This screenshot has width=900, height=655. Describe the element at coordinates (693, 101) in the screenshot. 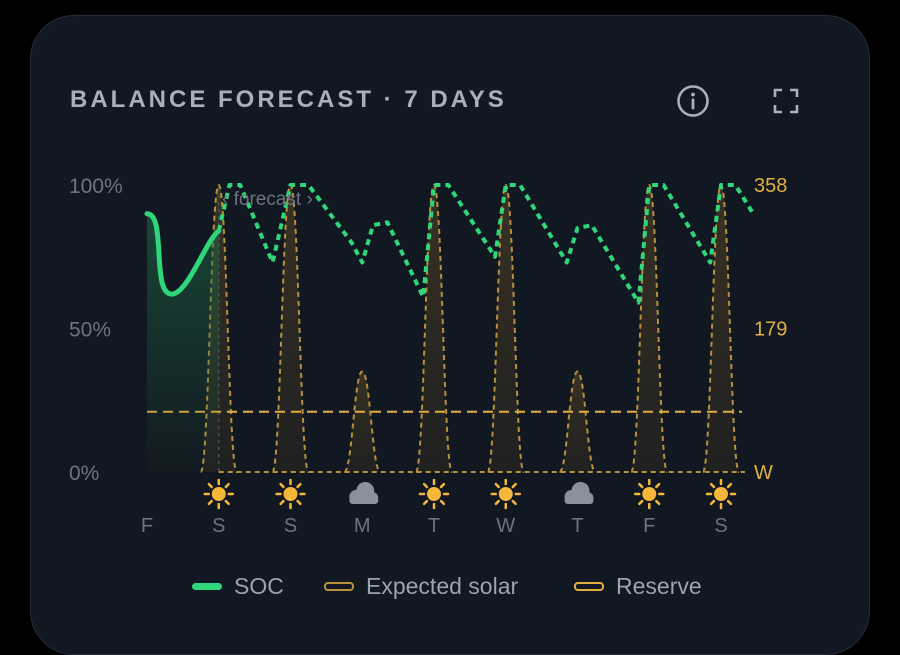

I see `info-icon` at that location.